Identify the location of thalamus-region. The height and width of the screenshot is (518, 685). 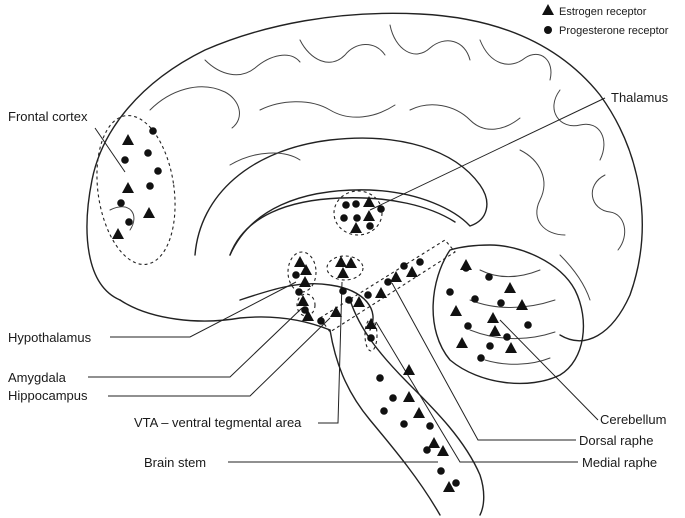
(358, 213).